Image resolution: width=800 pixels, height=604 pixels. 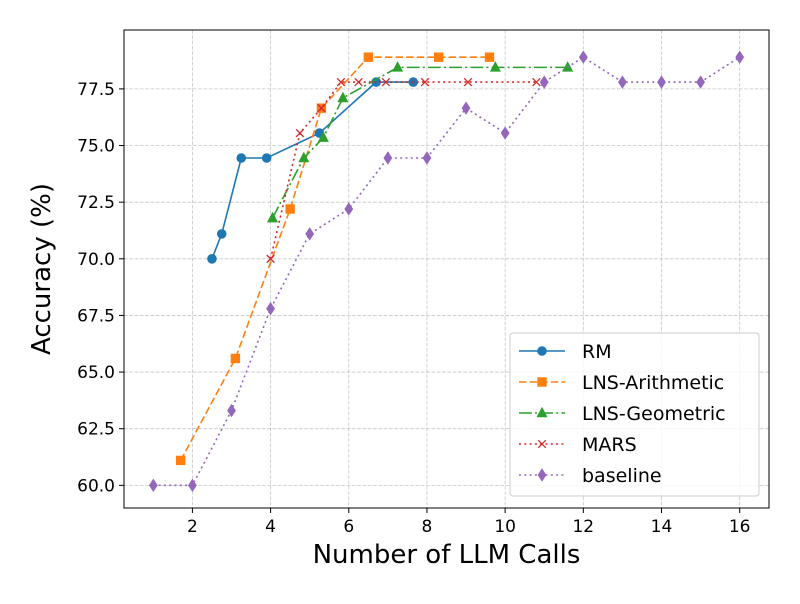 I want to click on legend-entry: baseline, so click(x=590, y=476).